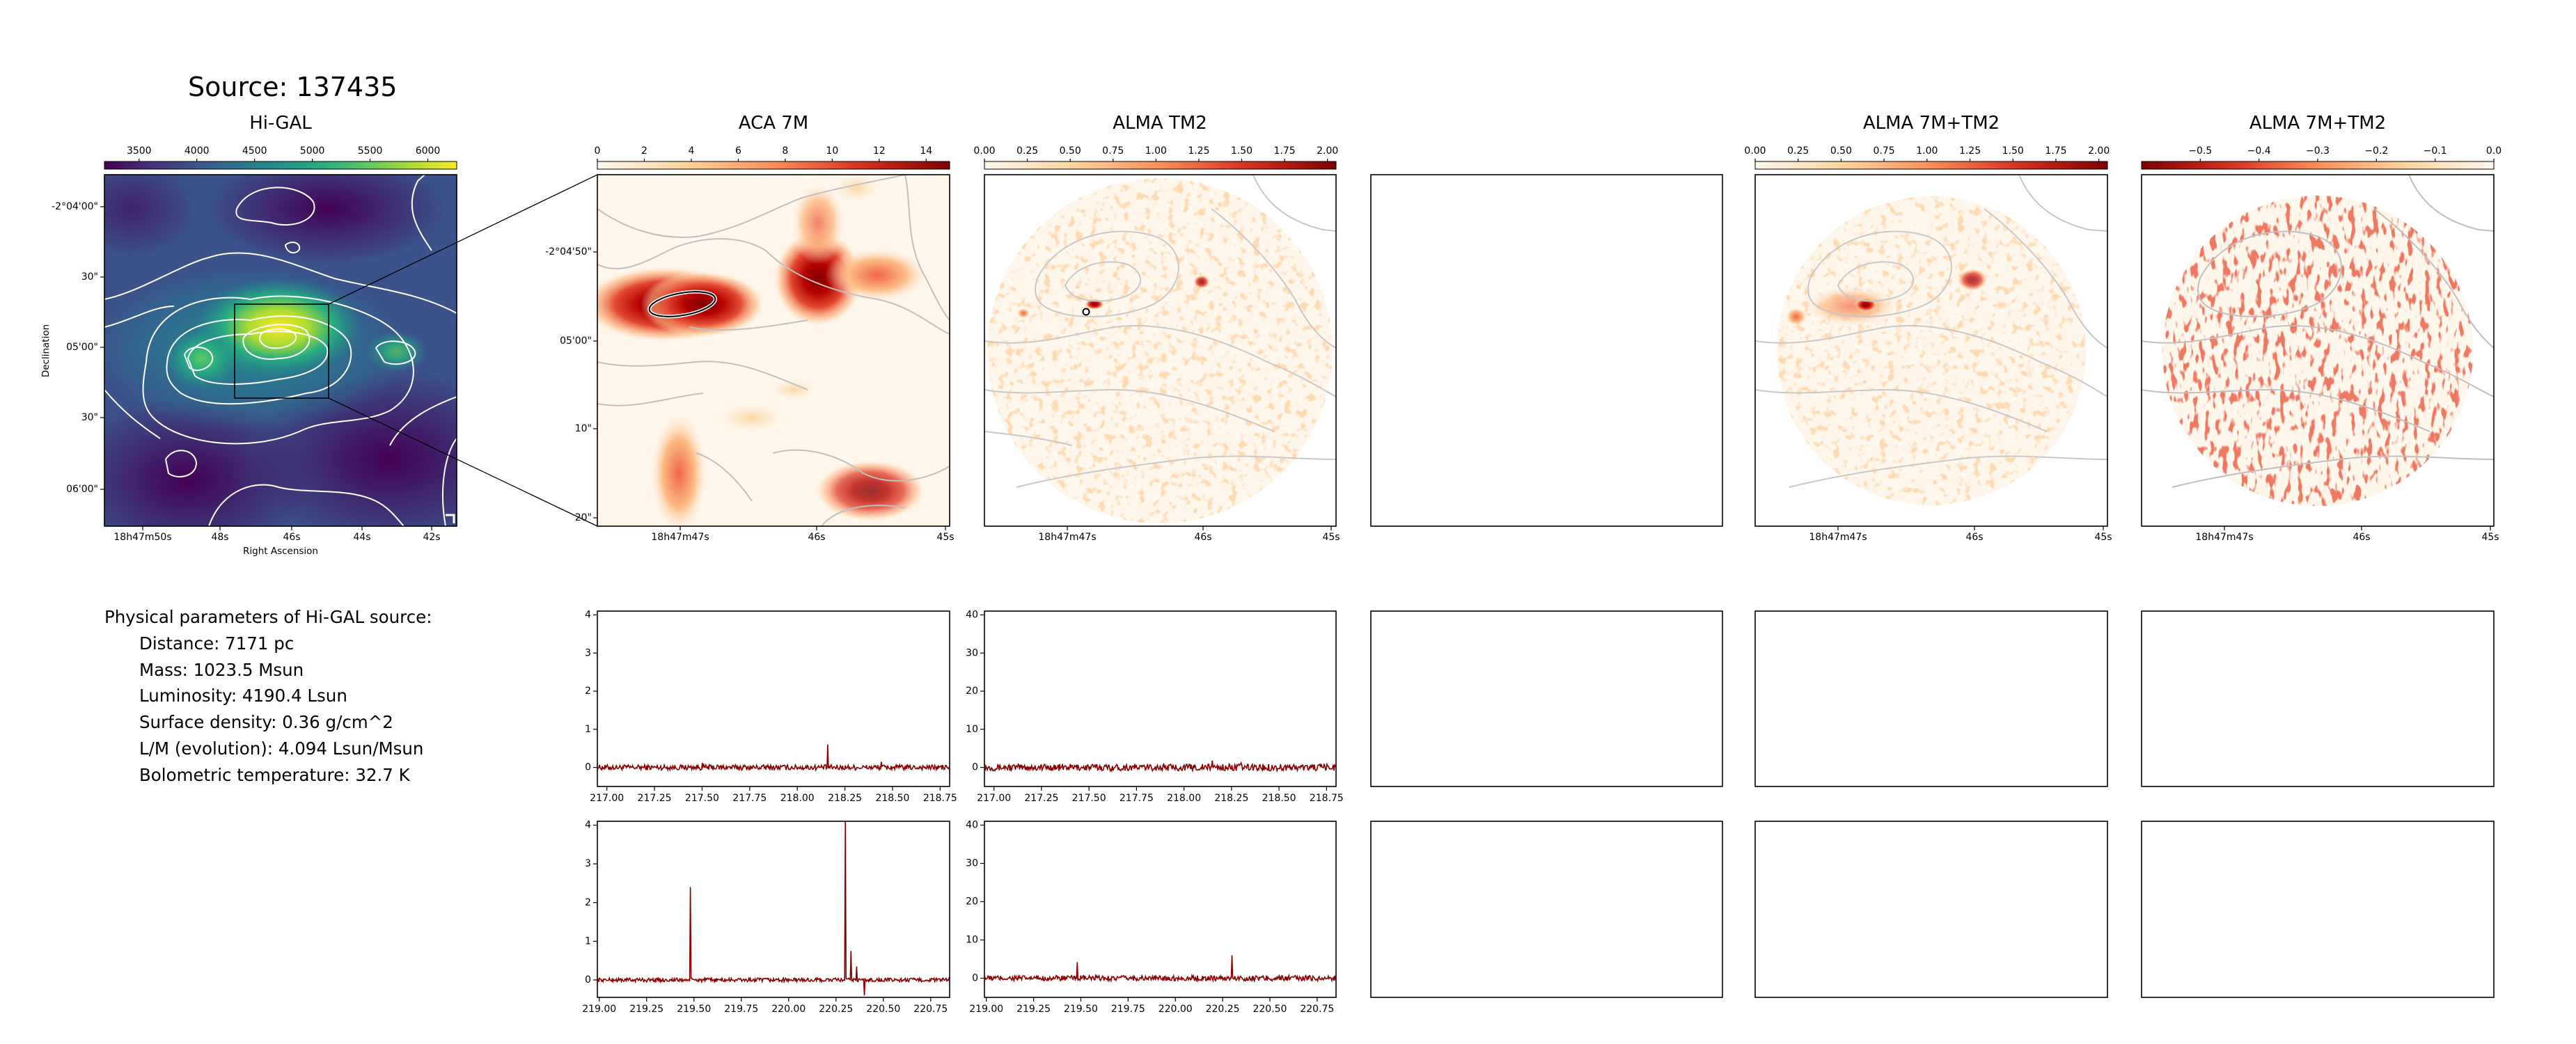 This screenshot has width=2576, height=1044. Describe the element at coordinates (2318, 350) in the screenshot. I see `residual-map` at that location.